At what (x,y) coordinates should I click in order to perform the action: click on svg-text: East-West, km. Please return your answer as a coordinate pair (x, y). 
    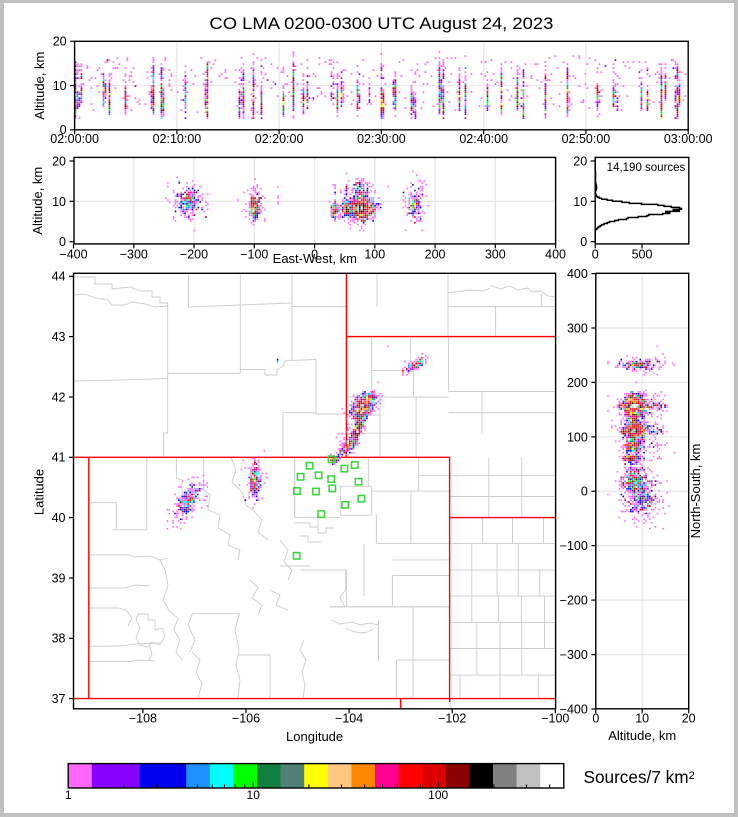
    Looking at the image, I should click on (315, 258).